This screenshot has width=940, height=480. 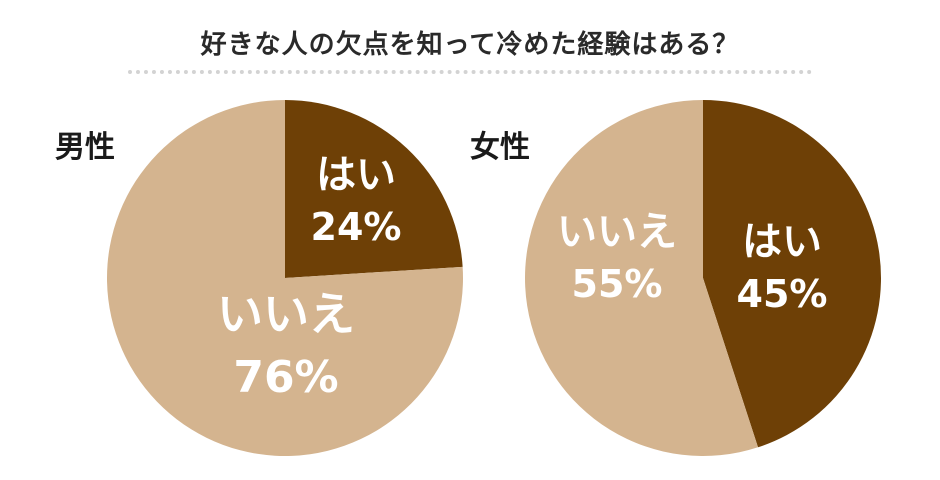 I want to click on female-group-label: 女性, so click(x=500, y=147).